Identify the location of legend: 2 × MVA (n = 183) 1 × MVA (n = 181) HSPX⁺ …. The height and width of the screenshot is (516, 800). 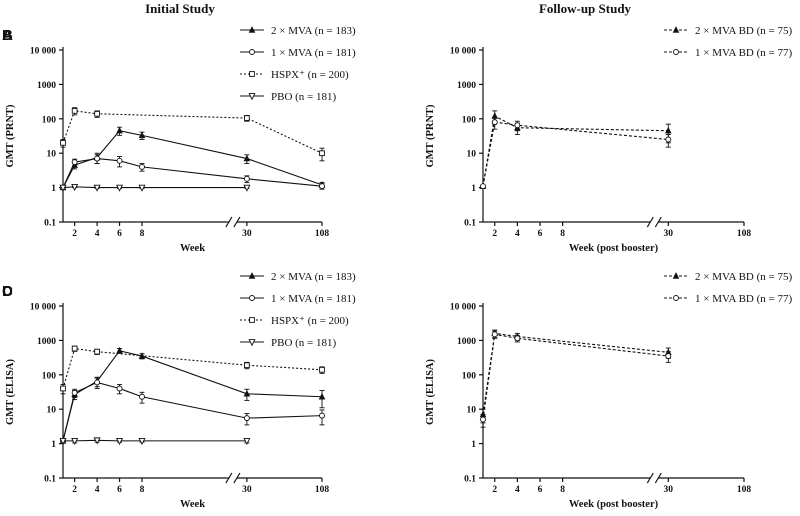
(298, 310).